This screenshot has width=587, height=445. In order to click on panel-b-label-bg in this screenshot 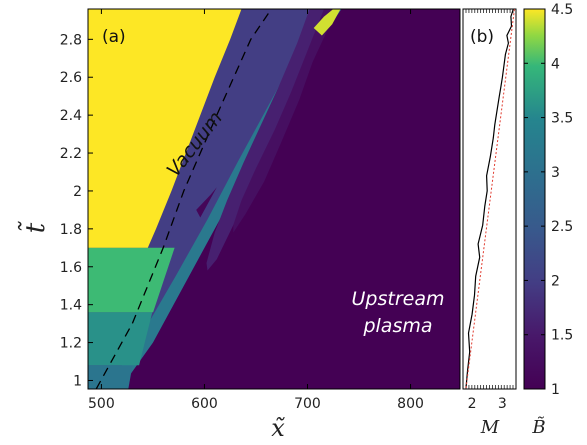, I will do `click(482, 35)`.